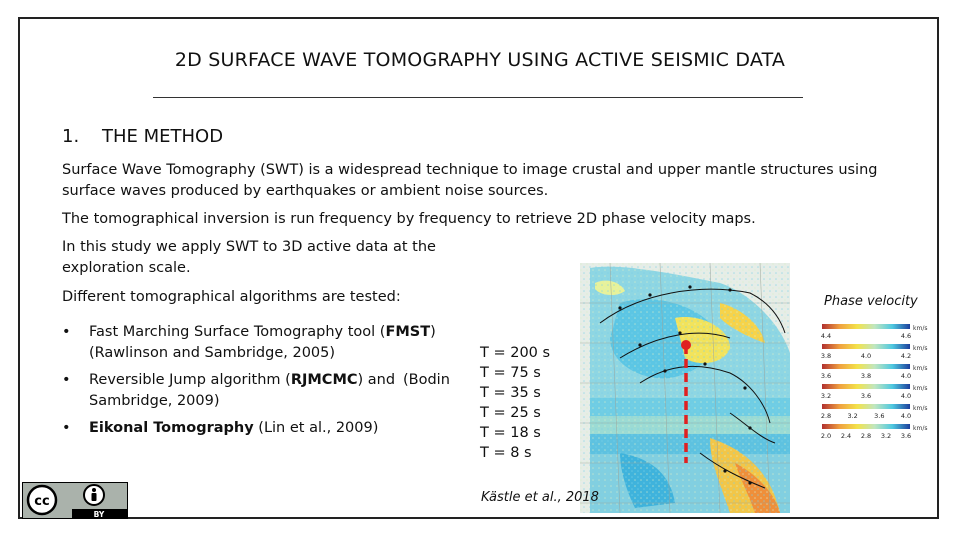 The image size is (960, 540). What do you see at coordinates (510, 433) in the screenshot?
I see `period-label: T = 18 s` at bounding box center [510, 433].